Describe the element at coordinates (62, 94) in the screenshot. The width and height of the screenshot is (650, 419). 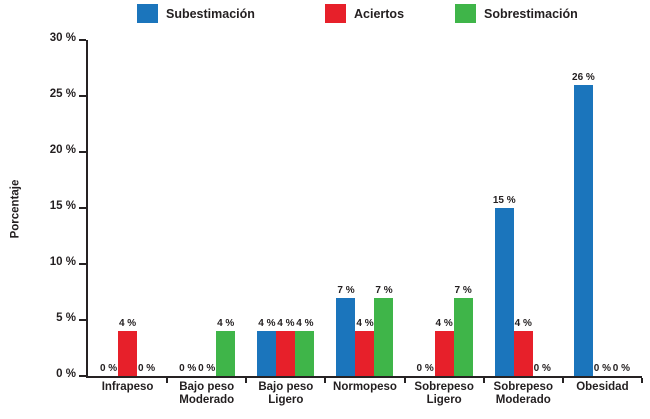
I see `y-tick-label: 25 %` at that location.